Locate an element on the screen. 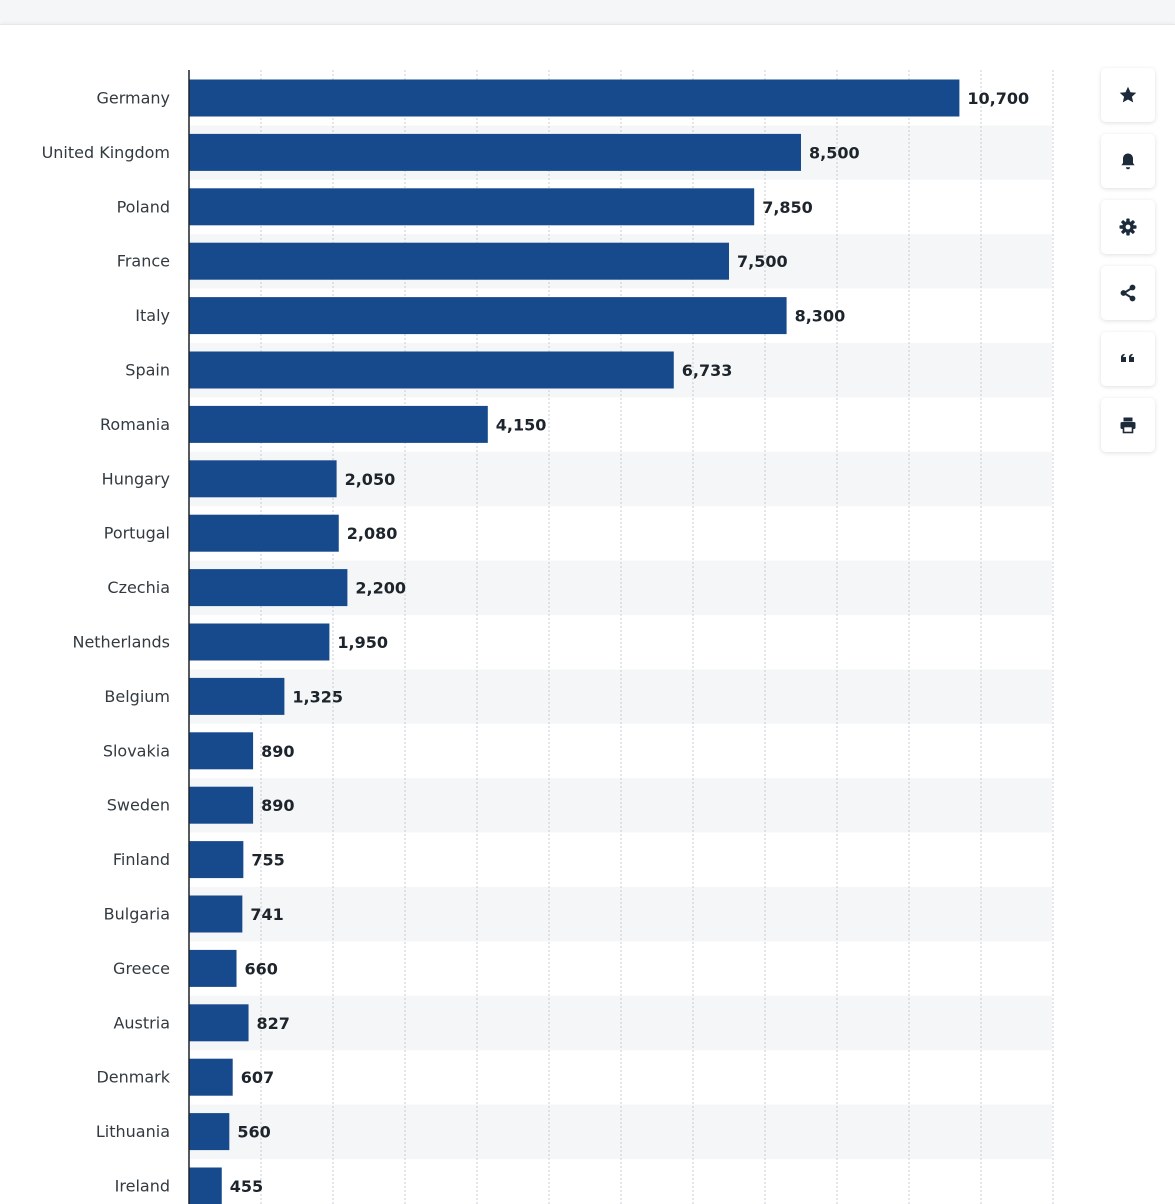 The height and width of the screenshot is (1204, 1175). star-icon is located at coordinates (1128, 95).